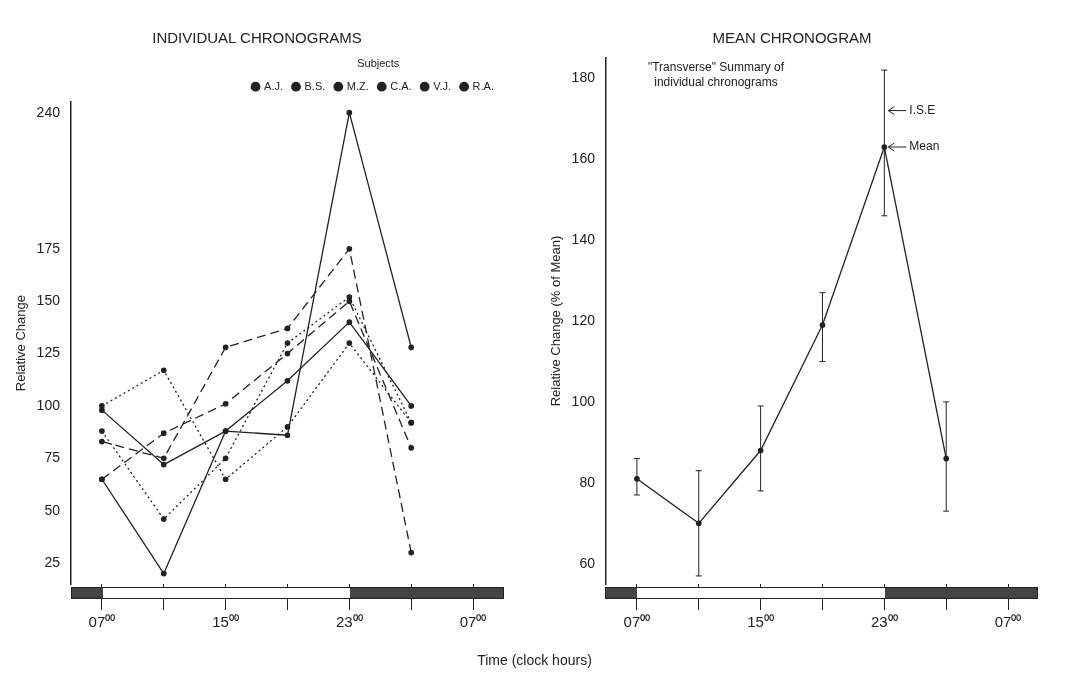 The height and width of the screenshot is (678, 1069). I want to click on y-tick-label: 25, so click(52, 561).